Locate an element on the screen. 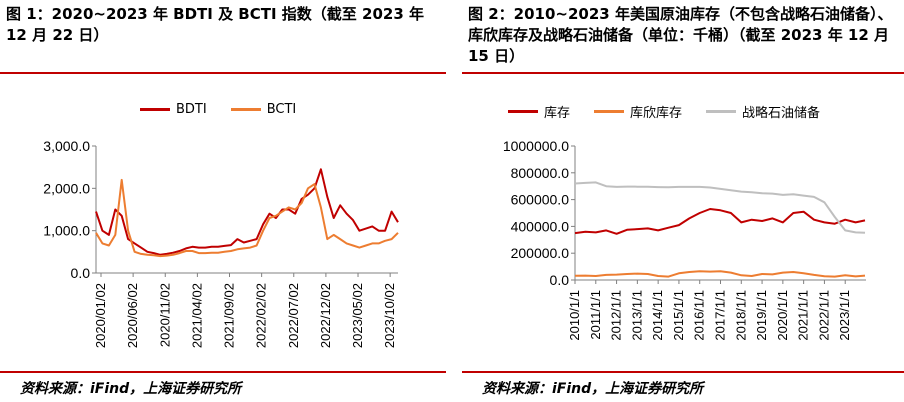 This screenshot has width=904, height=402. right-x-tick-label: 2014/1/1 is located at coordinates (657, 315).